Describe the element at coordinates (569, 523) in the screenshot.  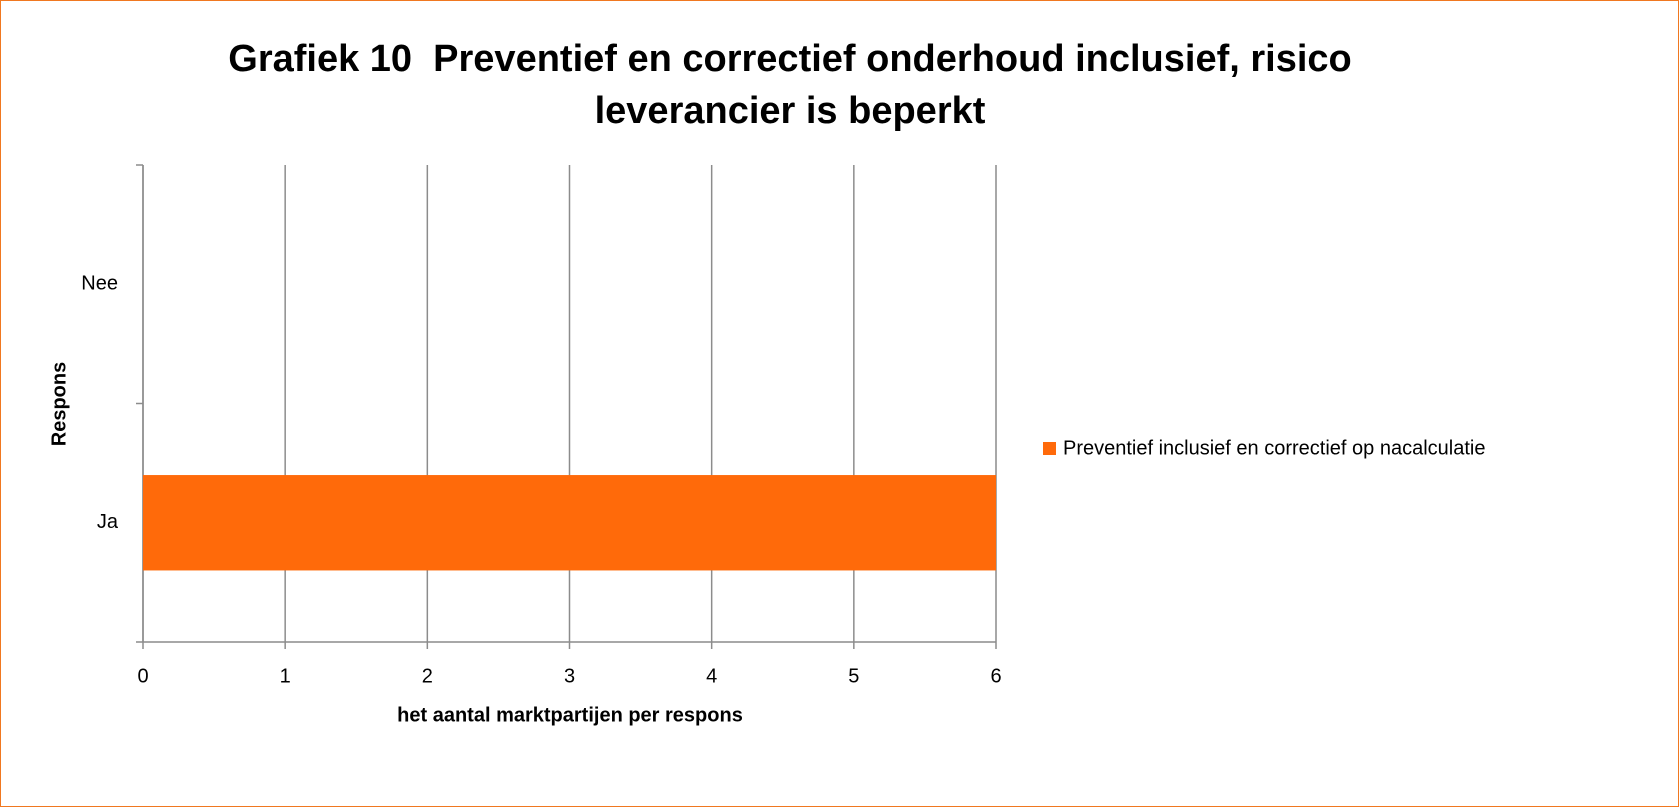
I see `bar` at that location.